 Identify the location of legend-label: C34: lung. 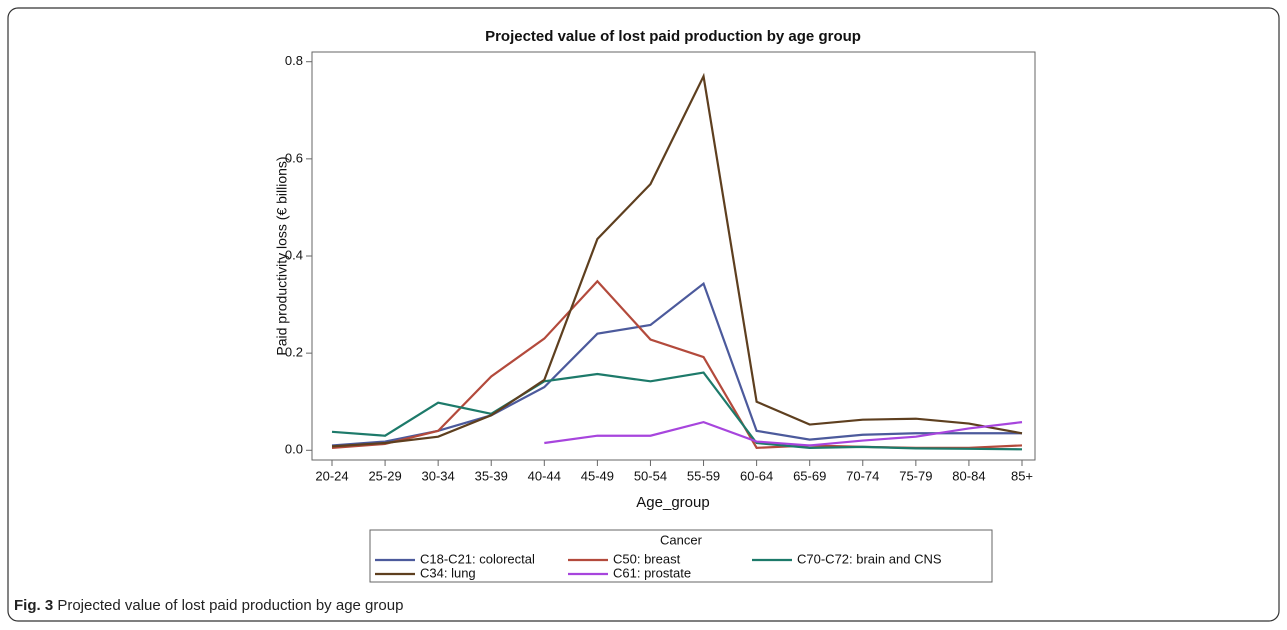
(448, 572).